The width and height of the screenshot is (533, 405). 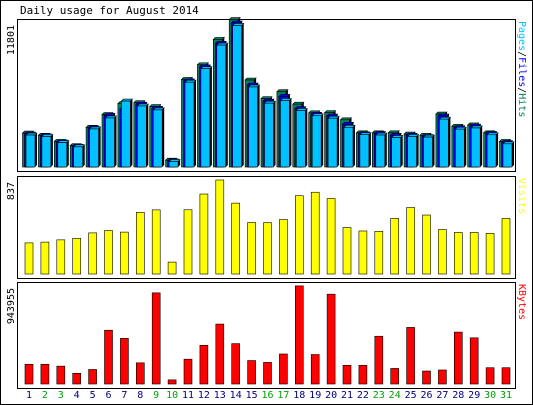 What do you see at coordinates (521, 105) in the screenshot?
I see `legend-part-4: Hits` at bounding box center [521, 105].